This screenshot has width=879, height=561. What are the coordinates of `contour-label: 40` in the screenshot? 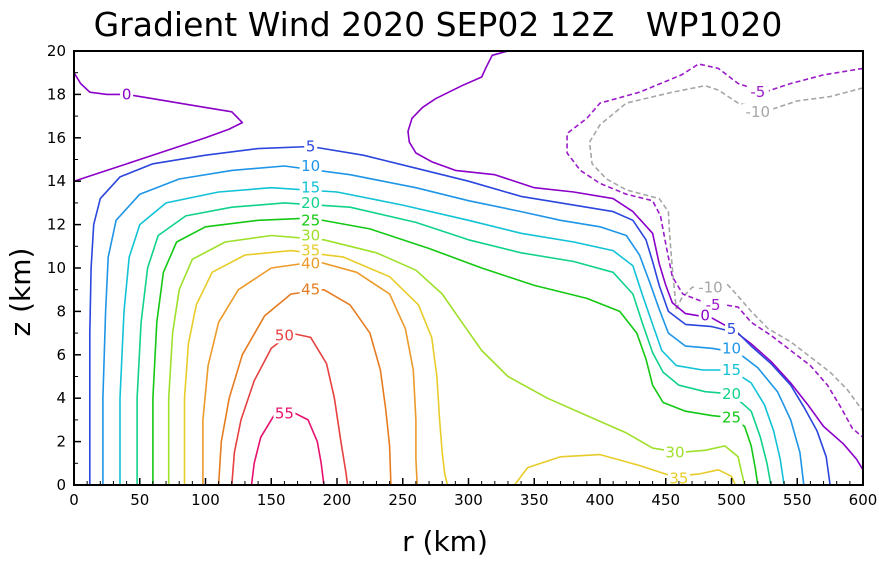 It's located at (310, 264).